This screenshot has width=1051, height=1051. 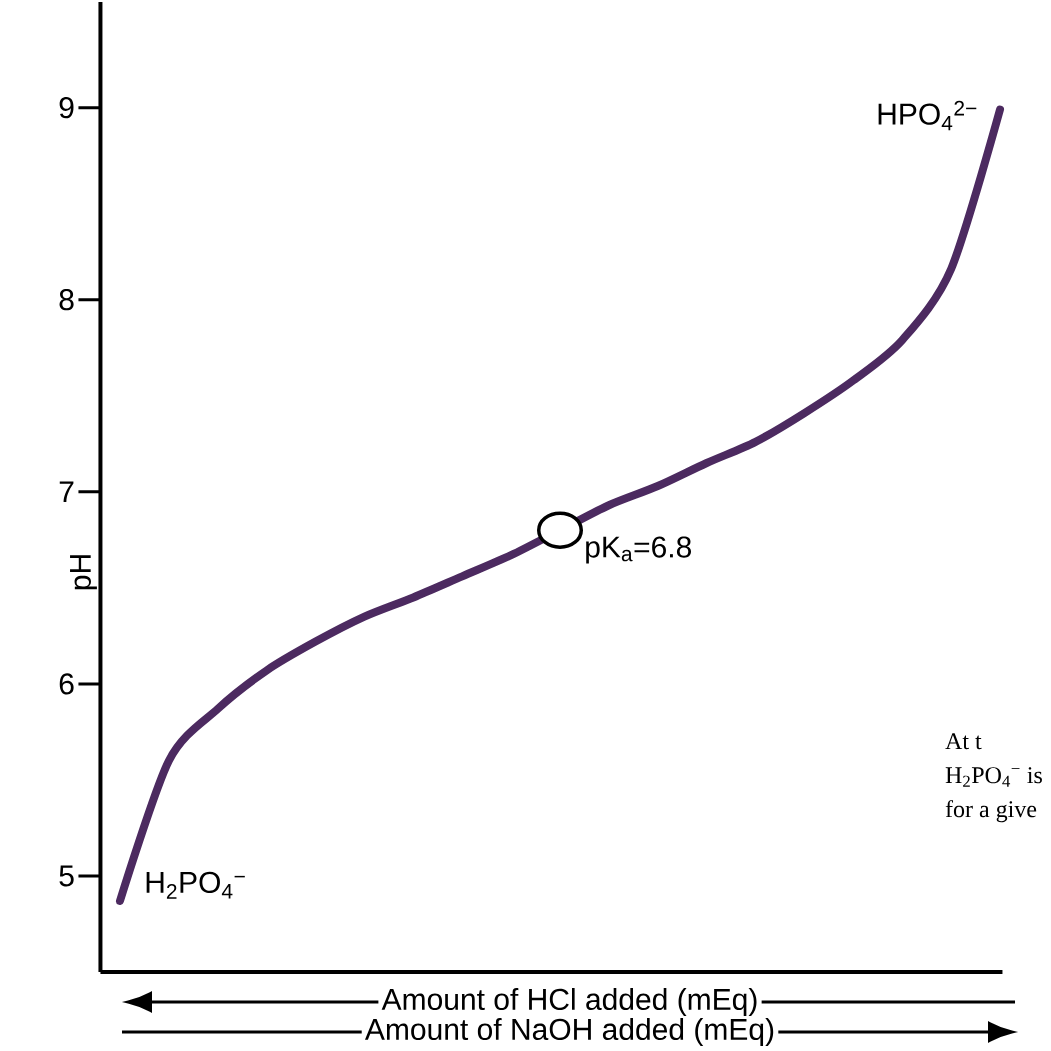 I want to click on y-tick-label: 9, so click(x=66, y=108).